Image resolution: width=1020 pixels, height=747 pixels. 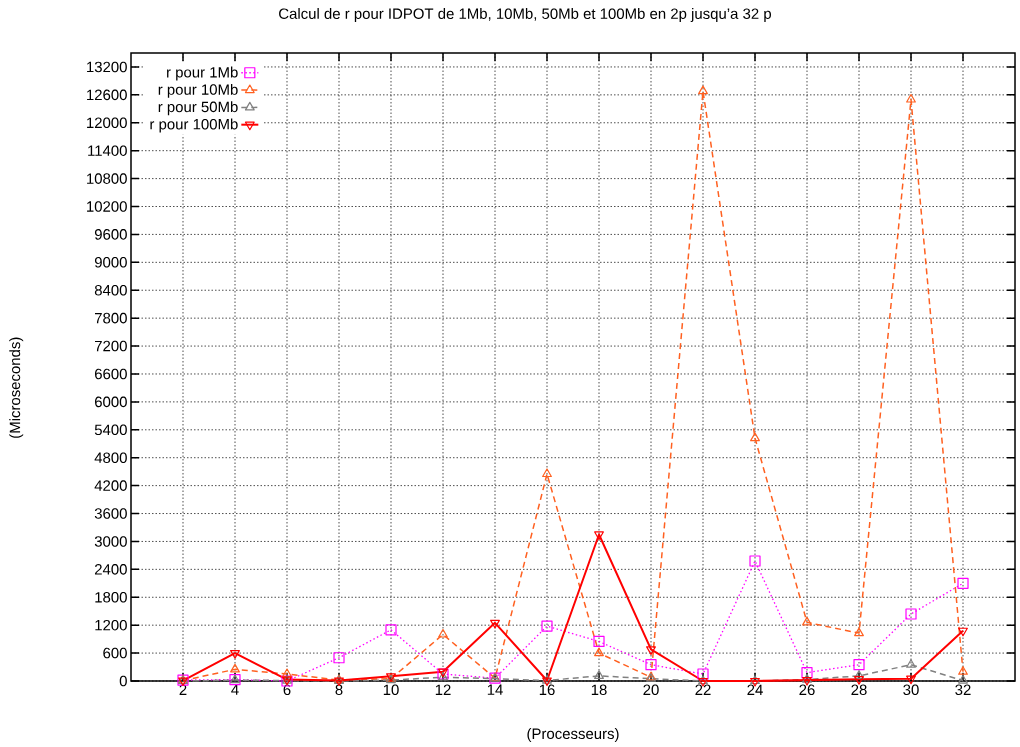 I want to click on x-tick-label: 30, so click(x=911, y=690).